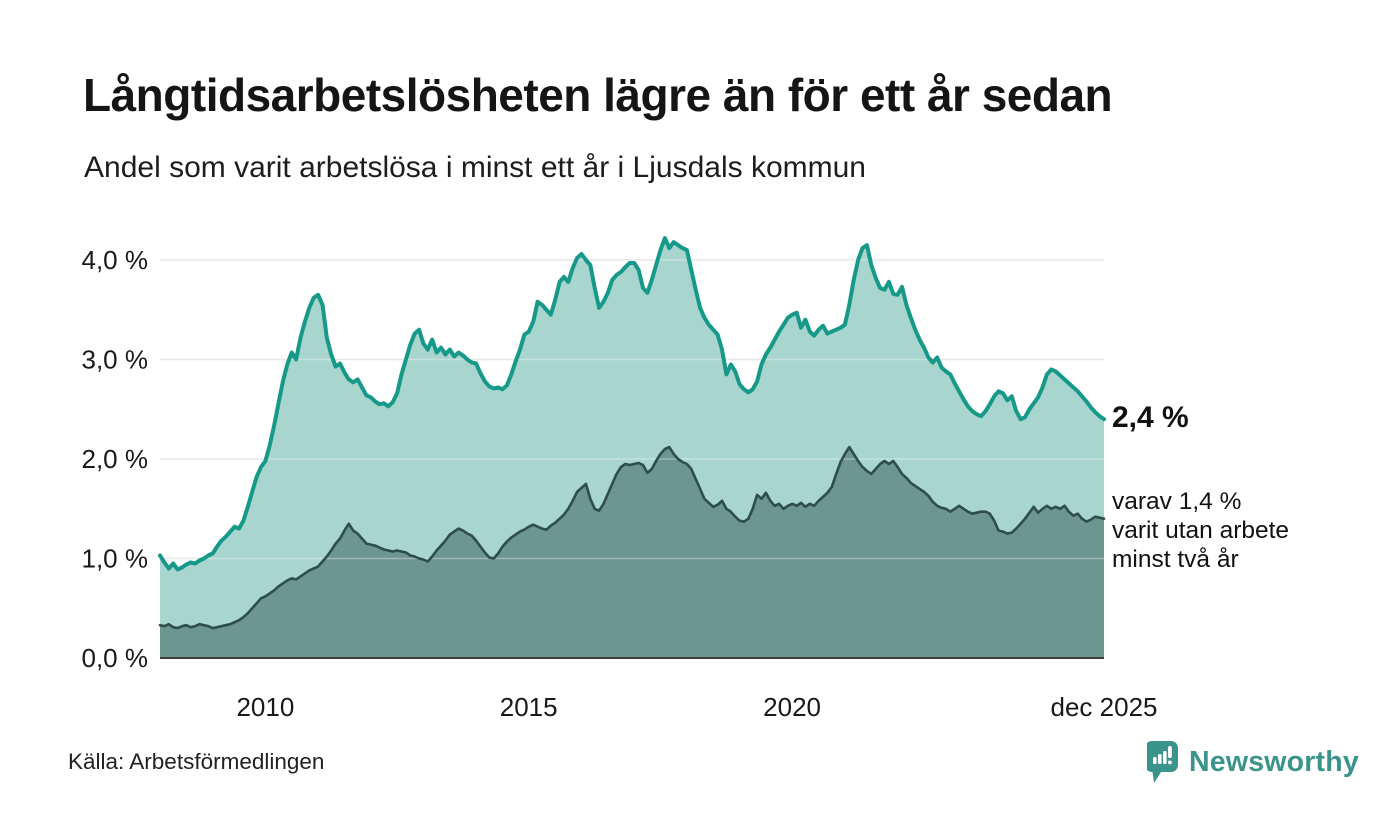 The image size is (1400, 840). Describe the element at coordinates (1175, 559) in the screenshot. I see `annotation-line: minst två år` at that location.